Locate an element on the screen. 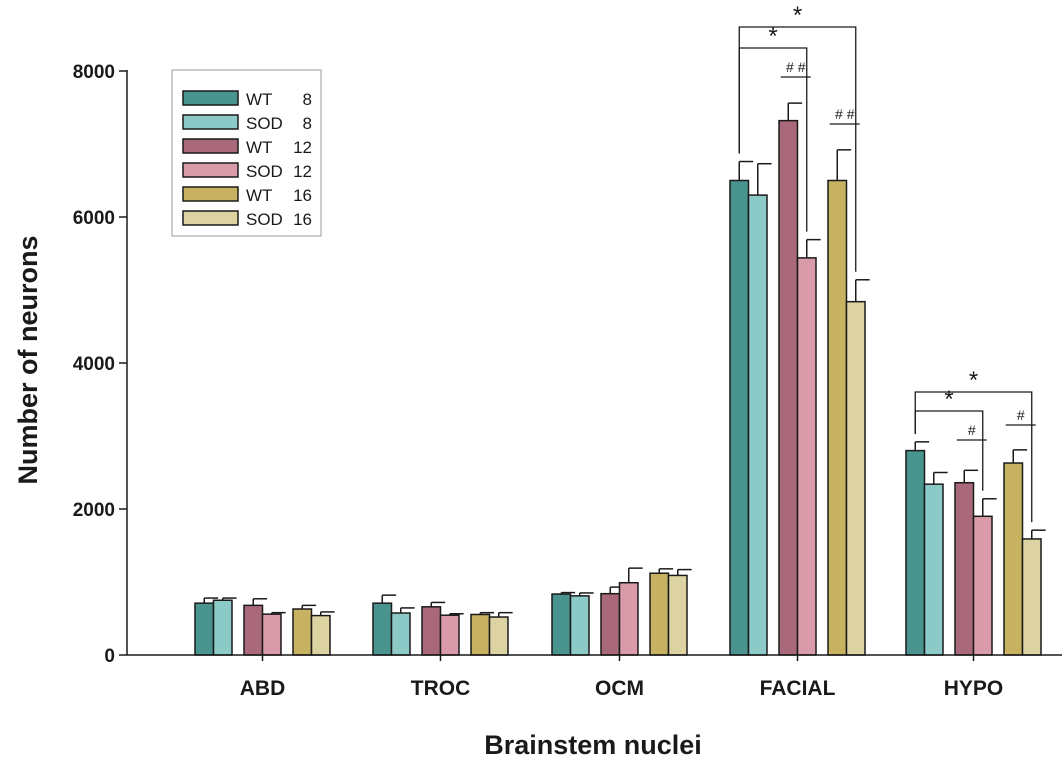 The width and height of the screenshot is (1064, 757). x-axis-title: Brainstem nuclei is located at coordinates (593, 743).